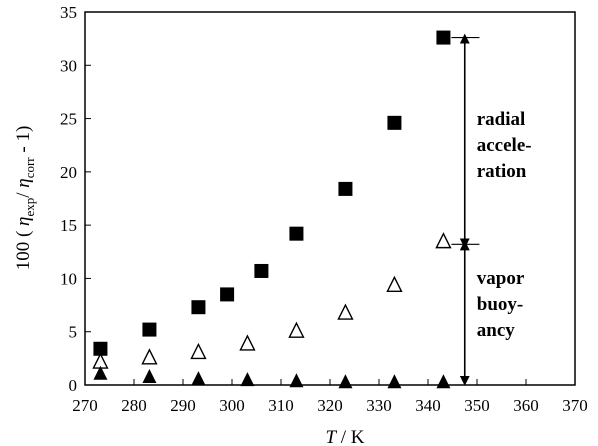 This screenshot has width=598, height=446. I want to click on x-axis-ticks: 270 280 290 300 310 320 330 340 350 360 370, so click(330, 397).